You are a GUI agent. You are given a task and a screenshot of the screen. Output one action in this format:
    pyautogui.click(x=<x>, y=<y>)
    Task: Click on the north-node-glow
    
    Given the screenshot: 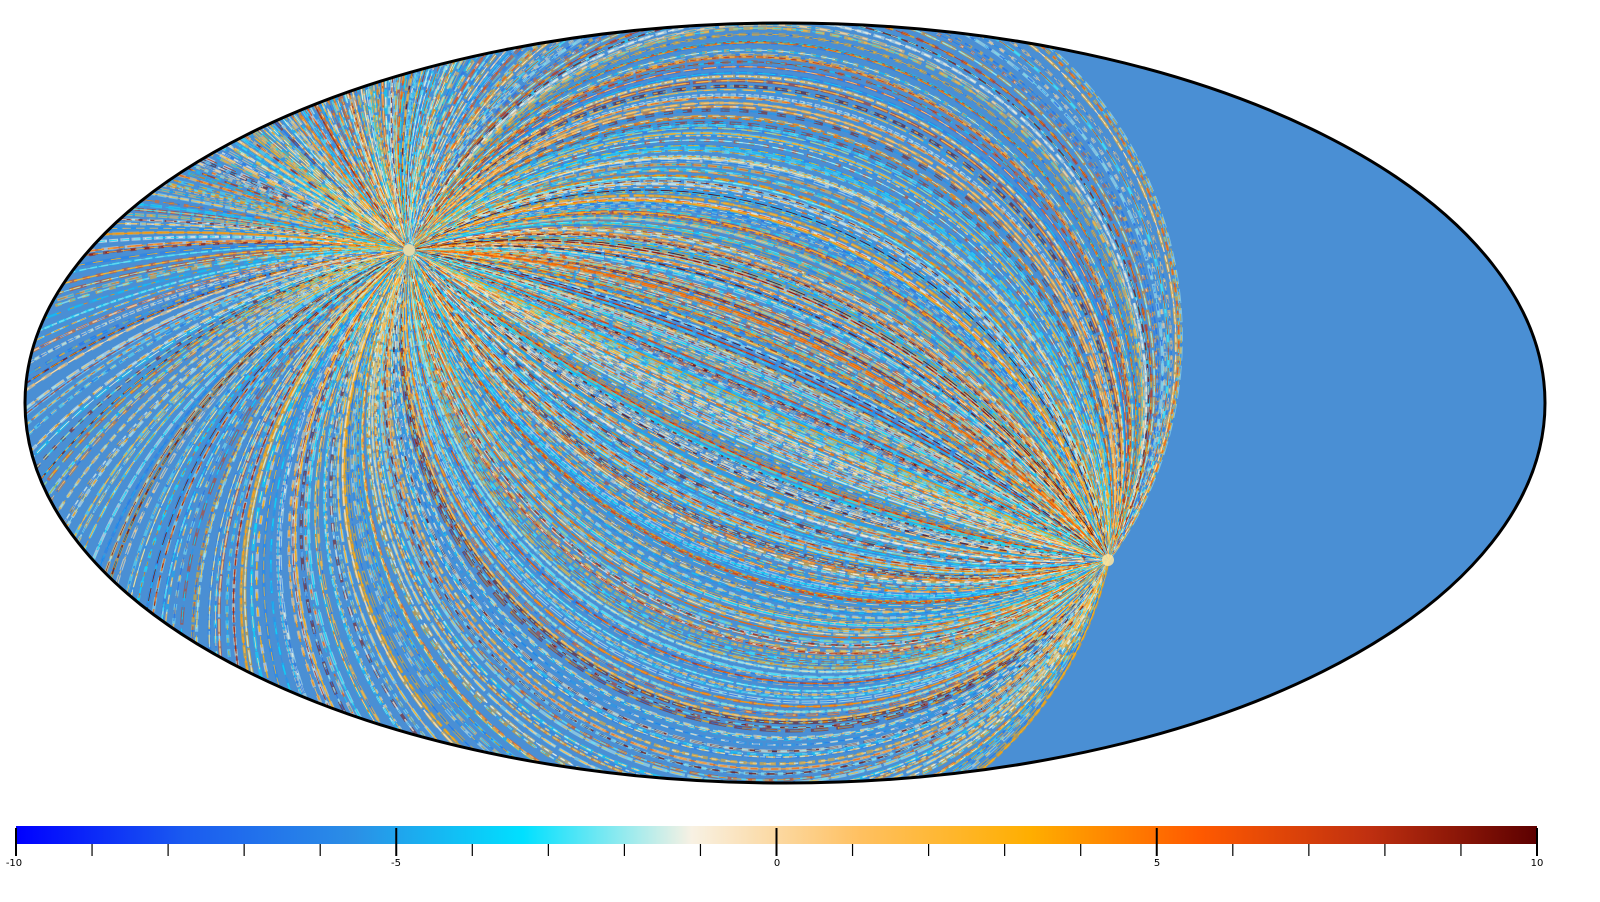 What is the action you would take?
    pyautogui.click(x=409, y=250)
    